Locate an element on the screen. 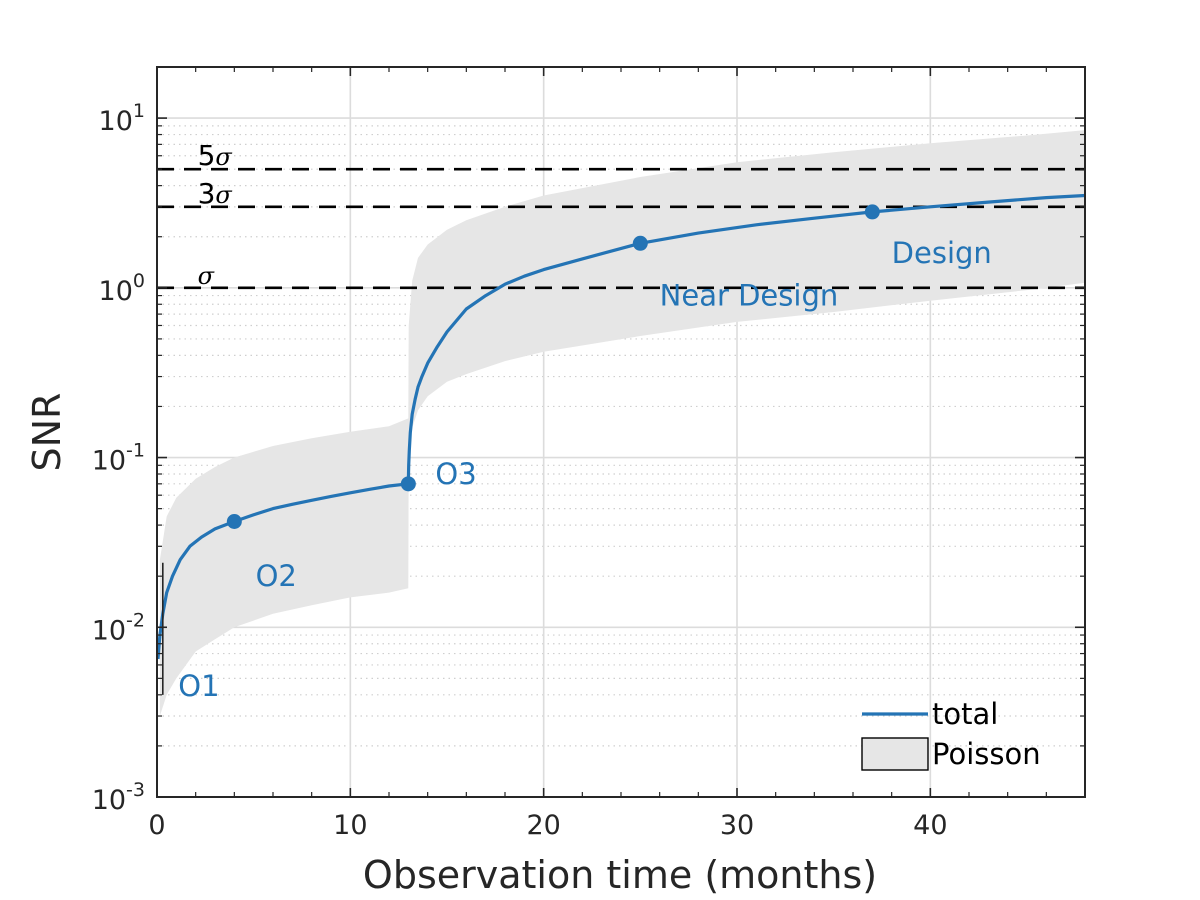  x-tick-label: 30 is located at coordinates (737, 825).